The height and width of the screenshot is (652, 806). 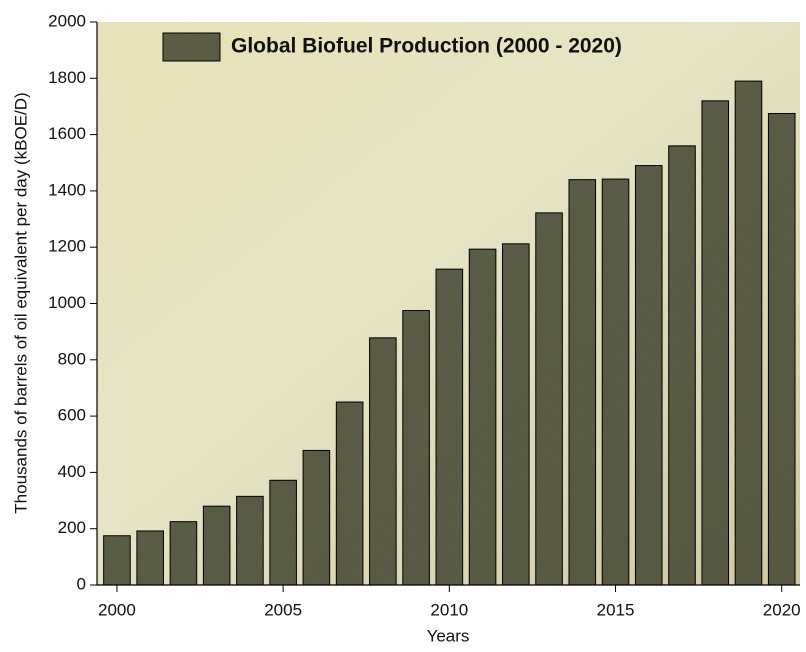 I want to click on legend-swatch, so click(x=191, y=47).